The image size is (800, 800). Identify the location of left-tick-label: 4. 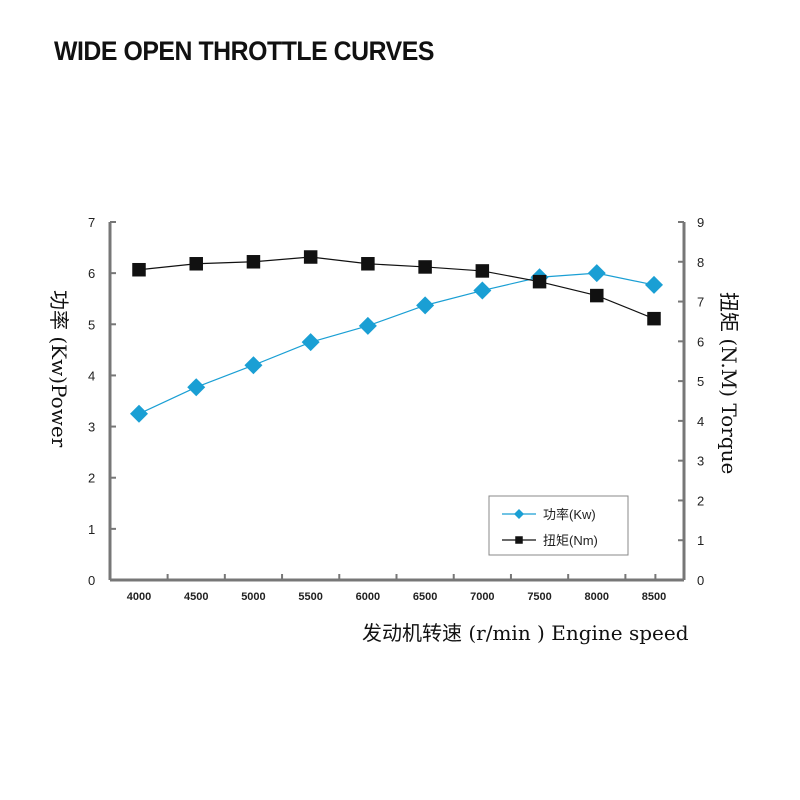
(91, 375).